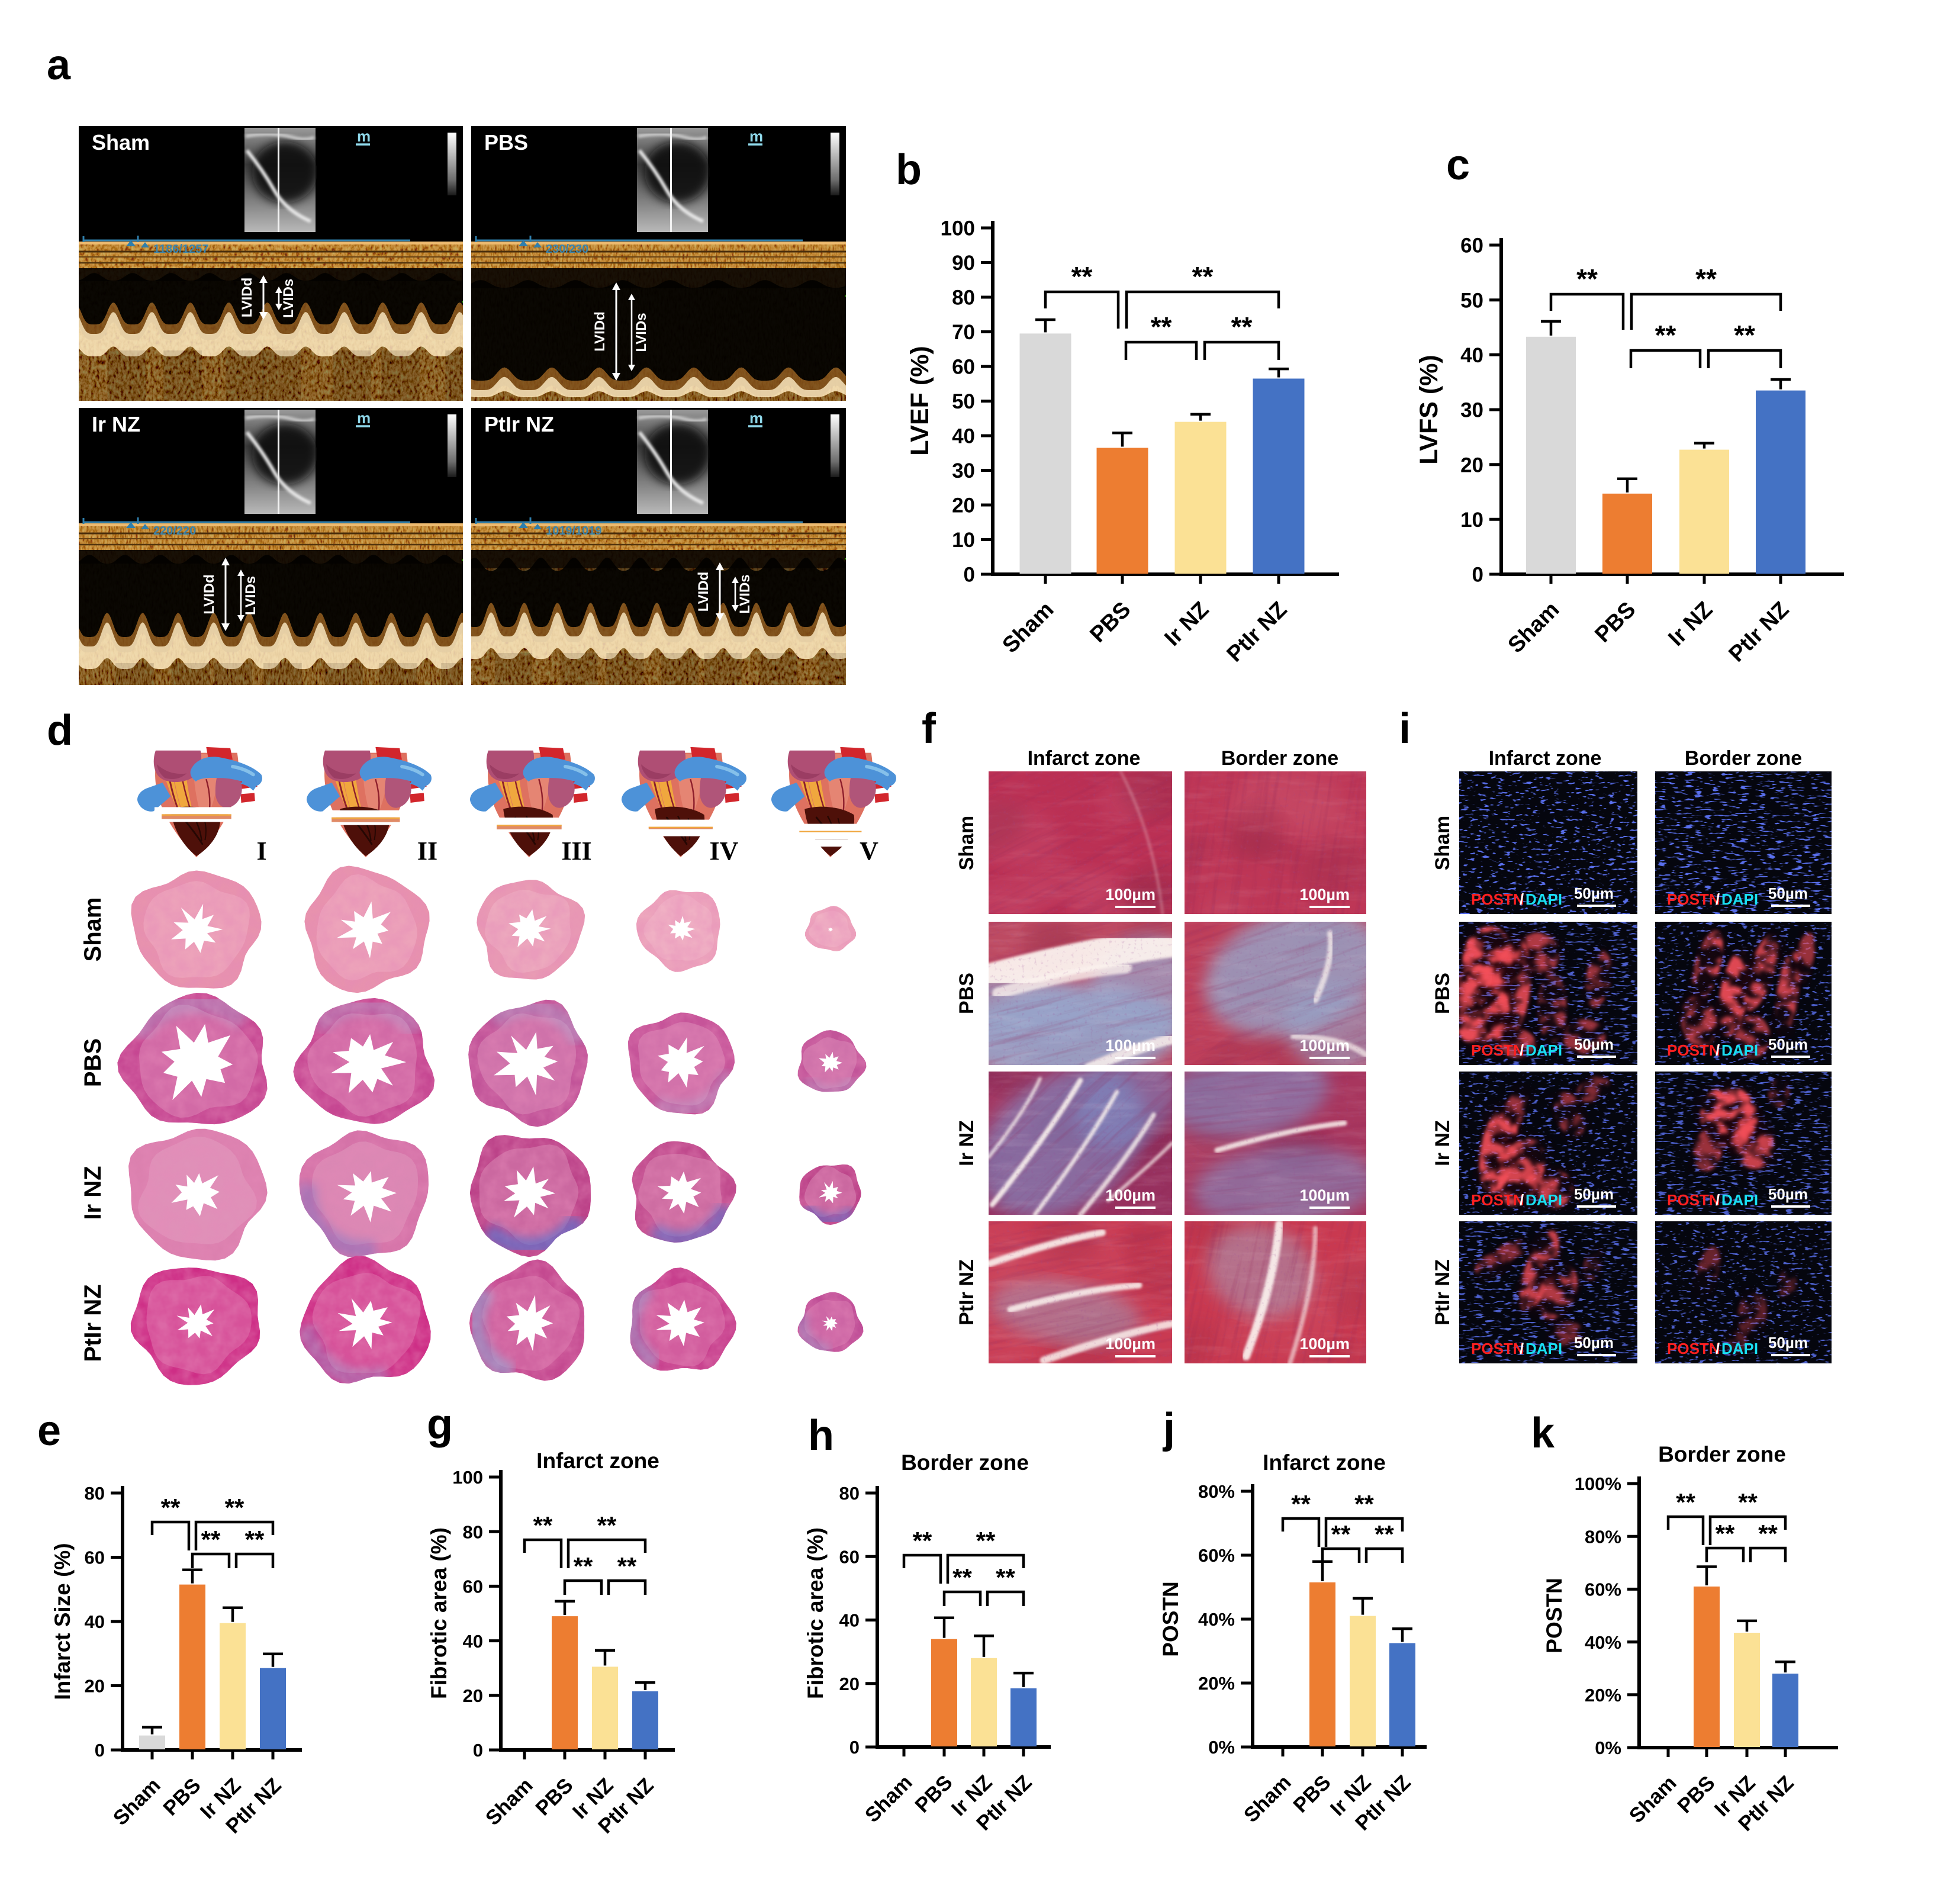 The width and height of the screenshot is (1960, 1895). Describe the element at coordinates (180, 249) in the screenshot. I see `svg-text: 1186/1257` at that location.